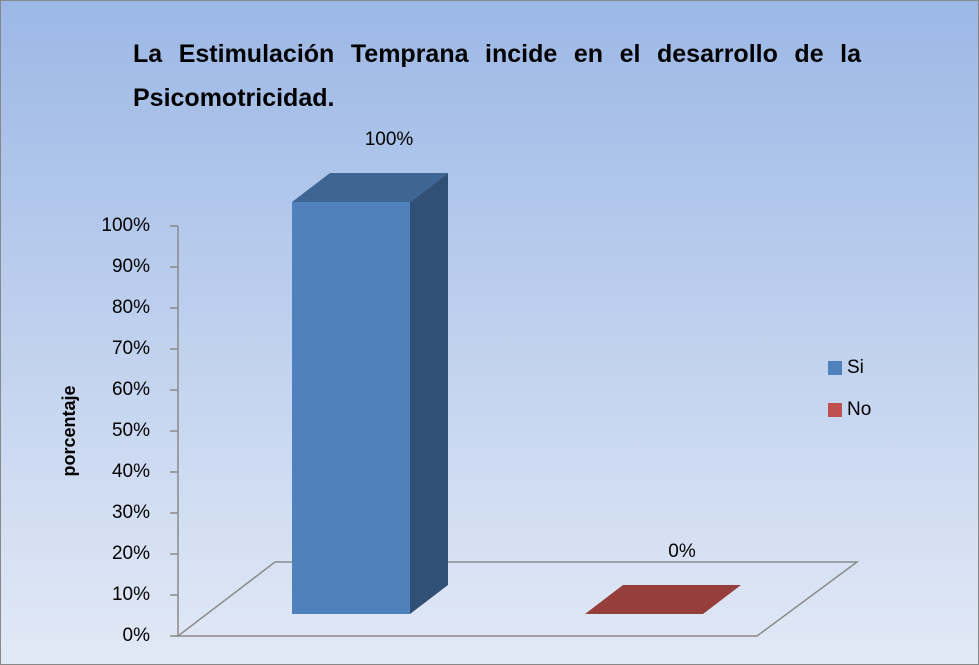 The height and width of the screenshot is (665, 979). Describe the element at coordinates (351, 408) in the screenshot. I see `bar-front` at that location.